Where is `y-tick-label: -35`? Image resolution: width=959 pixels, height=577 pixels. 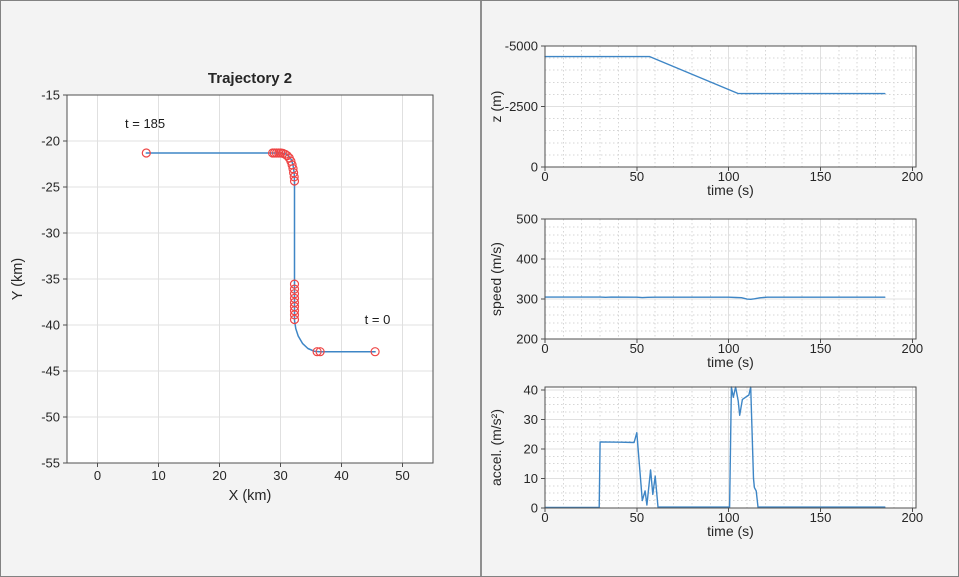 y-tick-label: -35 is located at coordinates (50, 279).